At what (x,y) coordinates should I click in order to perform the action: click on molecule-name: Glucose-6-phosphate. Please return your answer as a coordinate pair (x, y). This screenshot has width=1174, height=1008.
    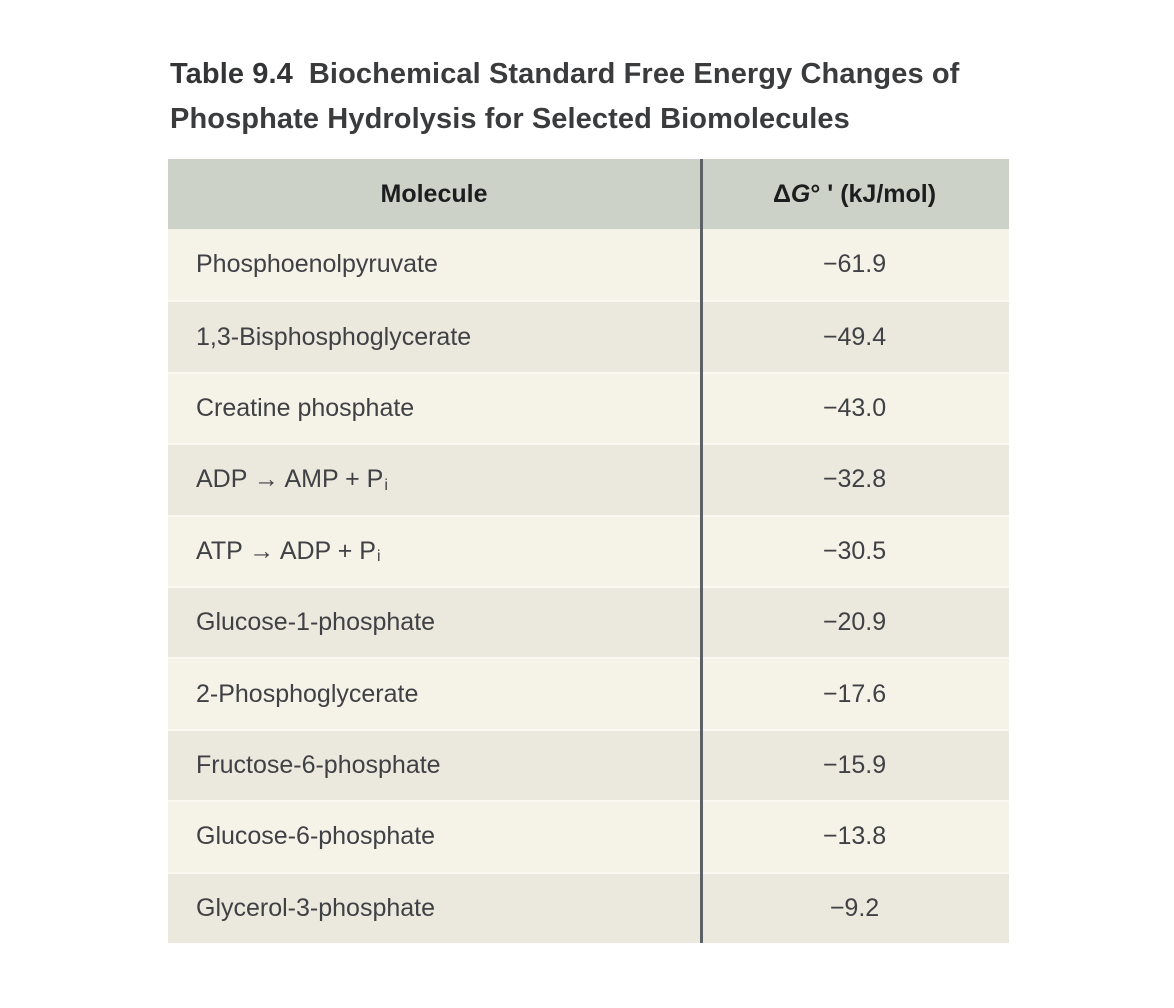
    Looking at the image, I should click on (316, 836).